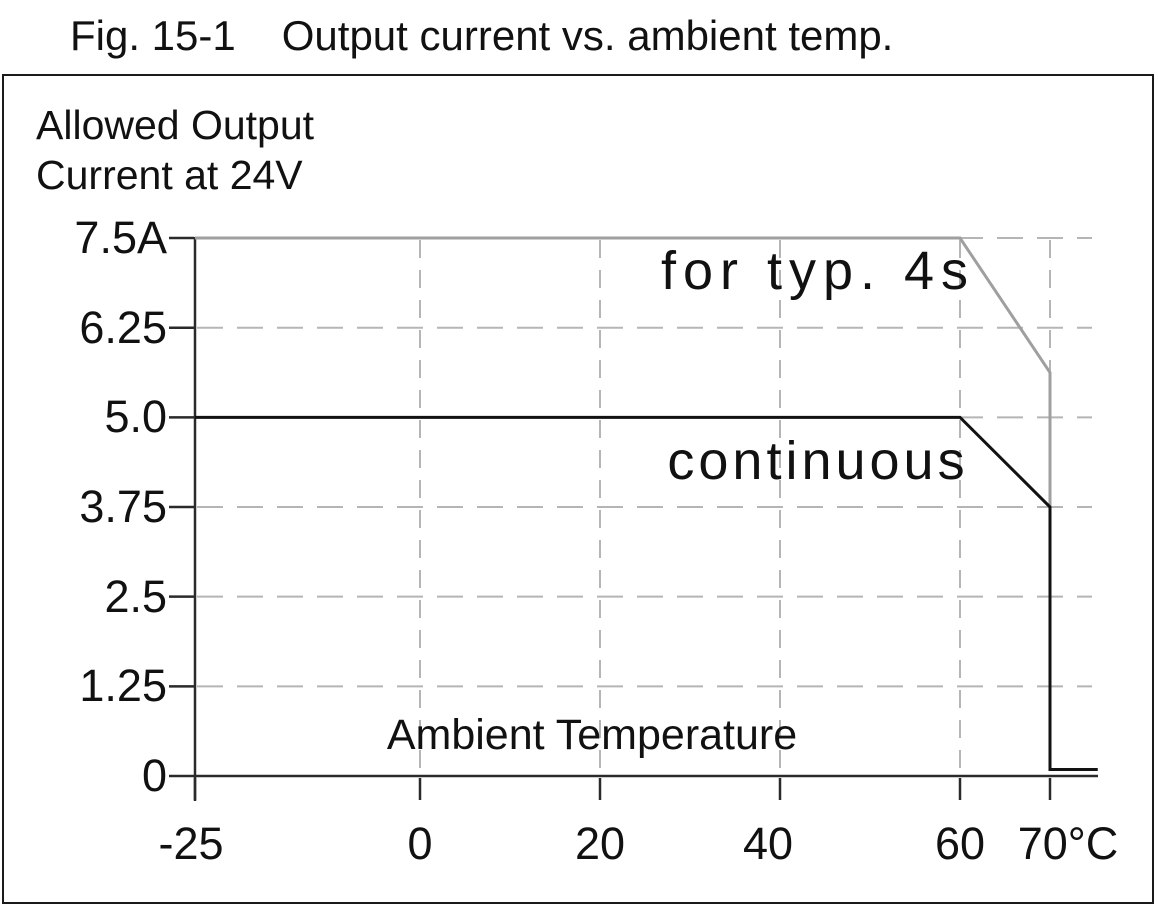 The height and width of the screenshot is (906, 1158). Describe the element at coordinates (768, 843) in the screenshot. I see `x-tick-label: 40` at that location.